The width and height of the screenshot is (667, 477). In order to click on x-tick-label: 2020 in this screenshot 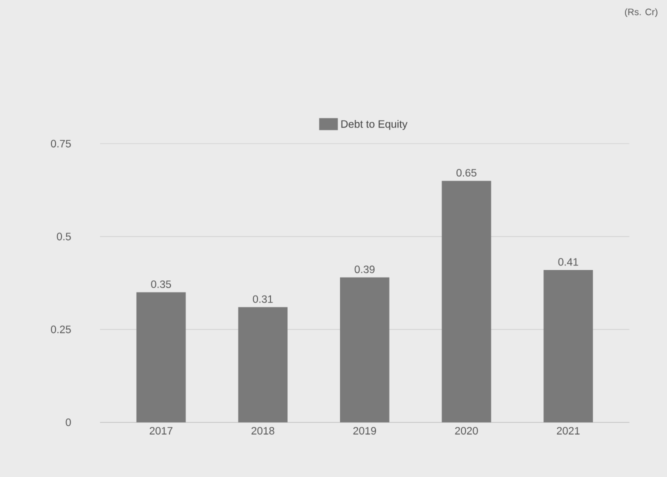, I will do `click(466, 431)`.